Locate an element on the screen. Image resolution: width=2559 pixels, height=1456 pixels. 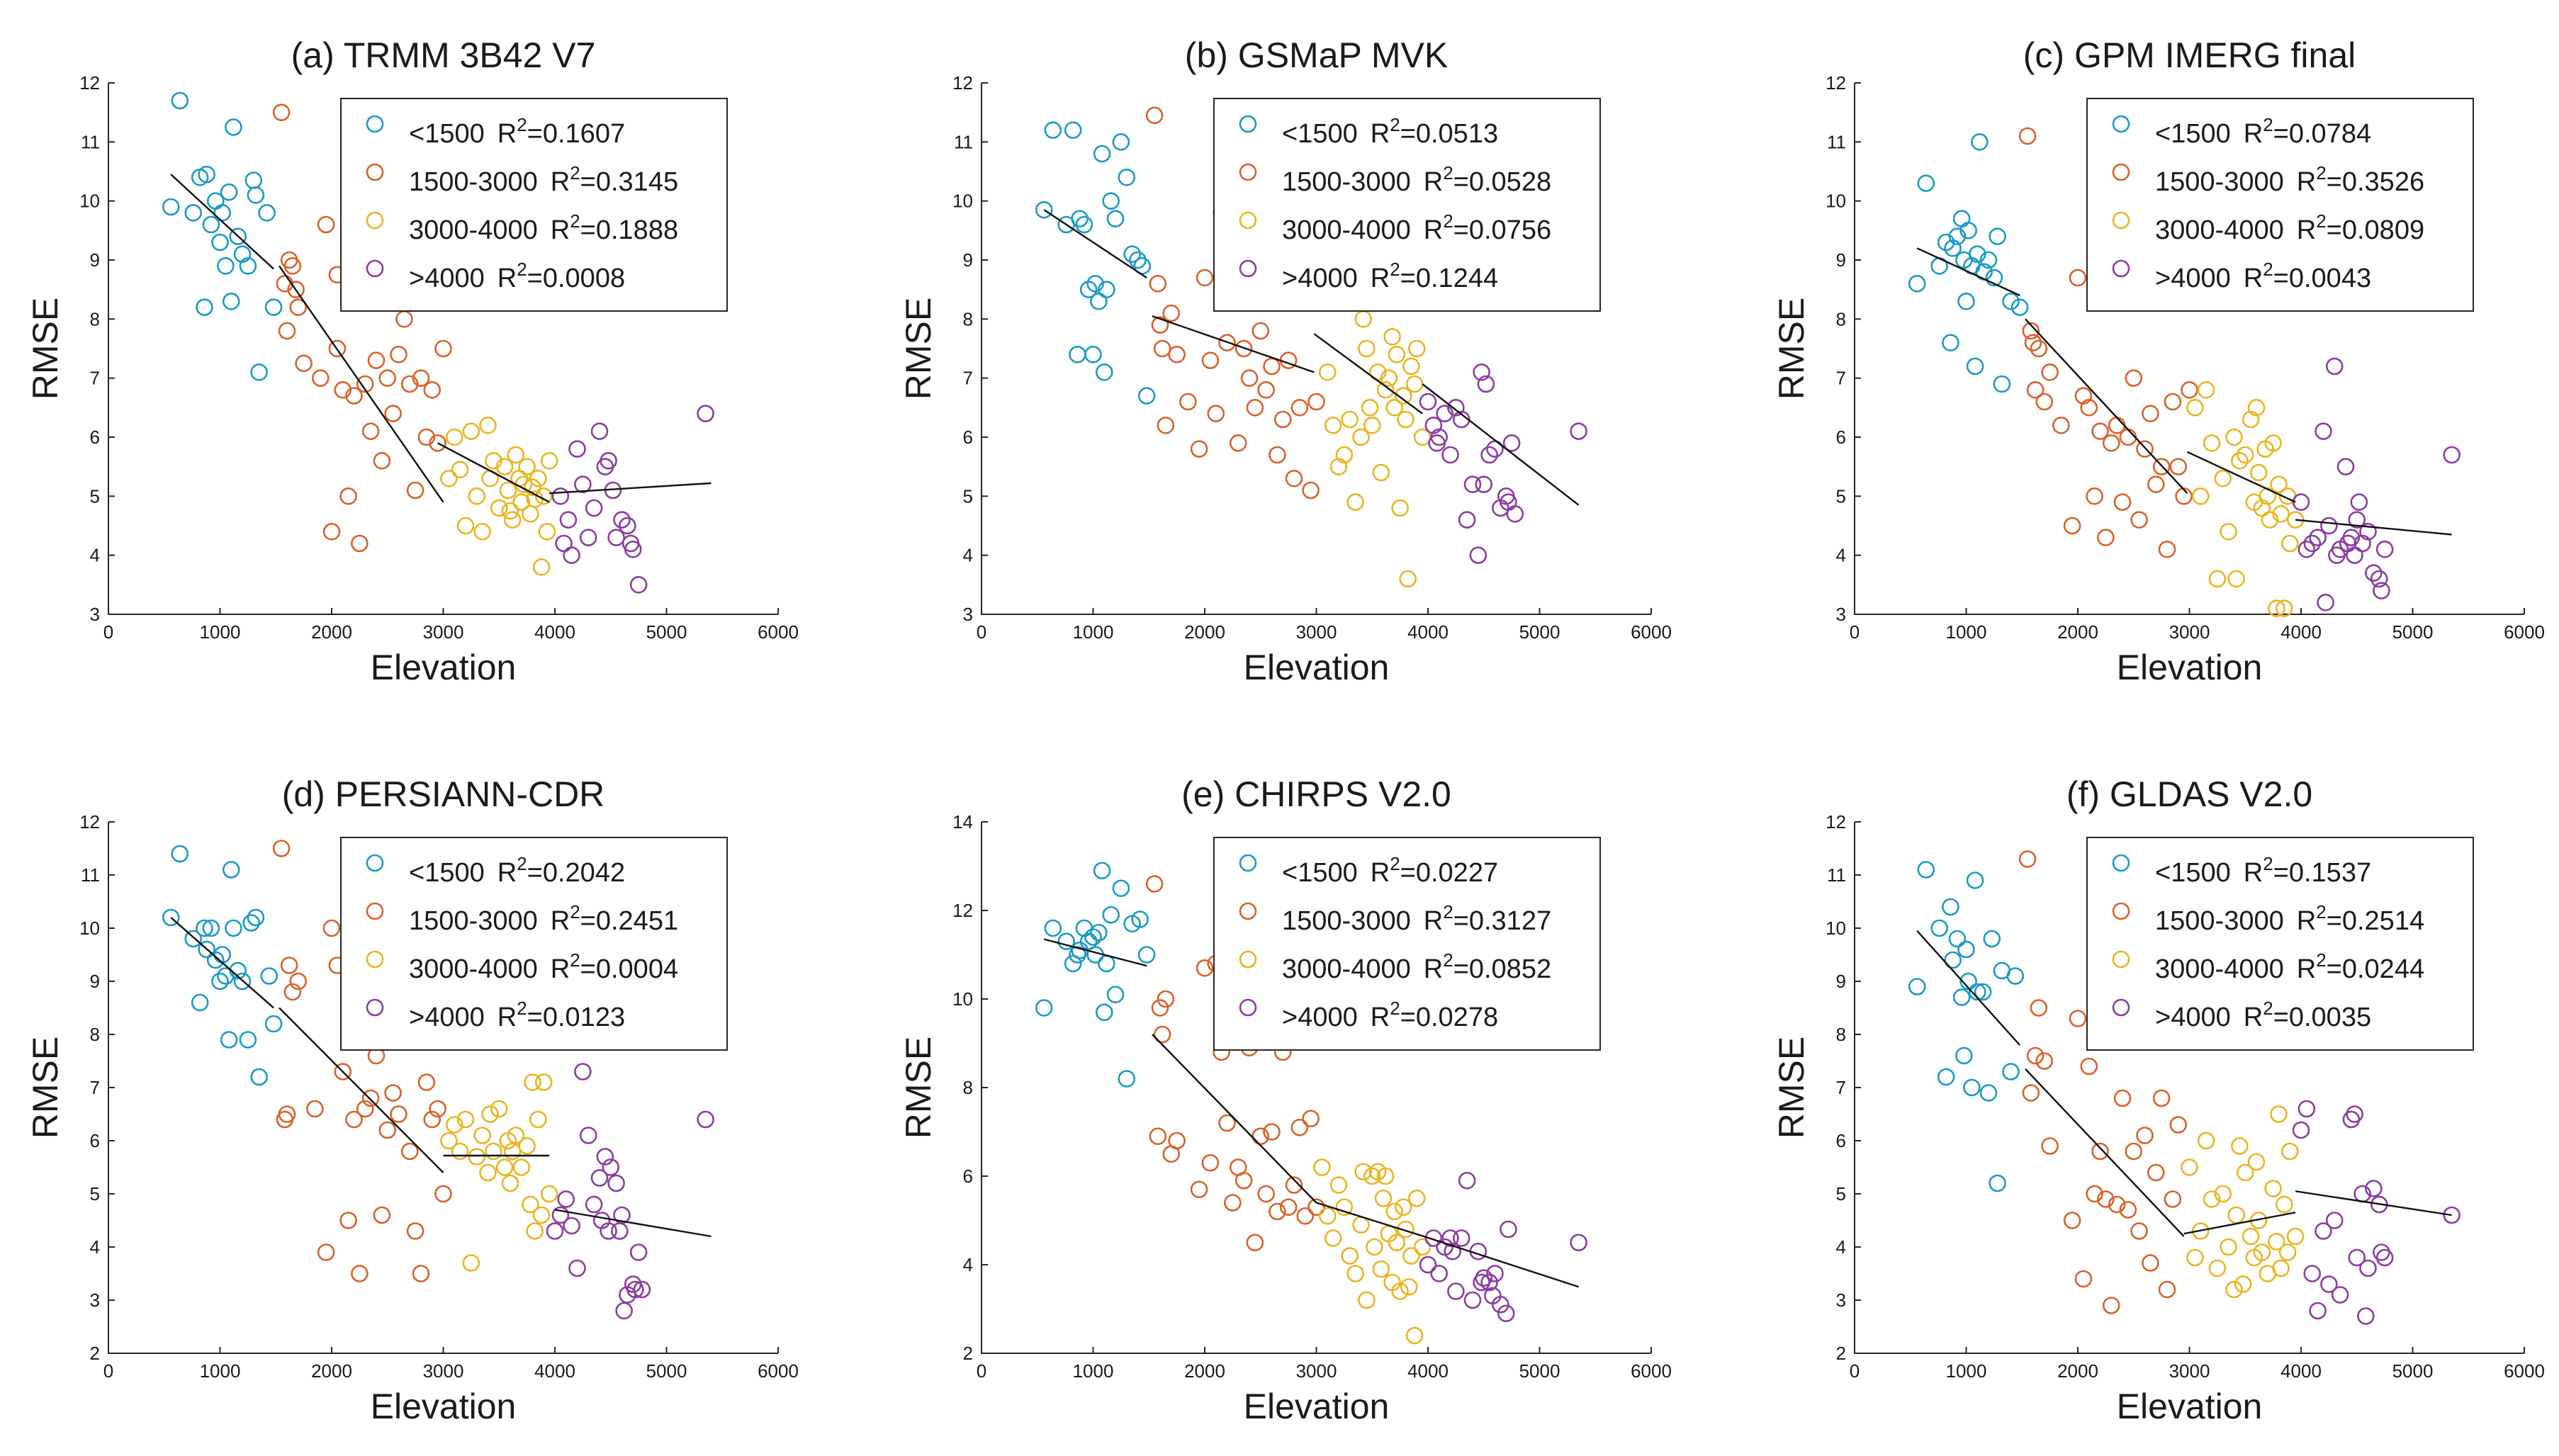
y-tick-label: 4 is located at coordinates (1841, 1247).